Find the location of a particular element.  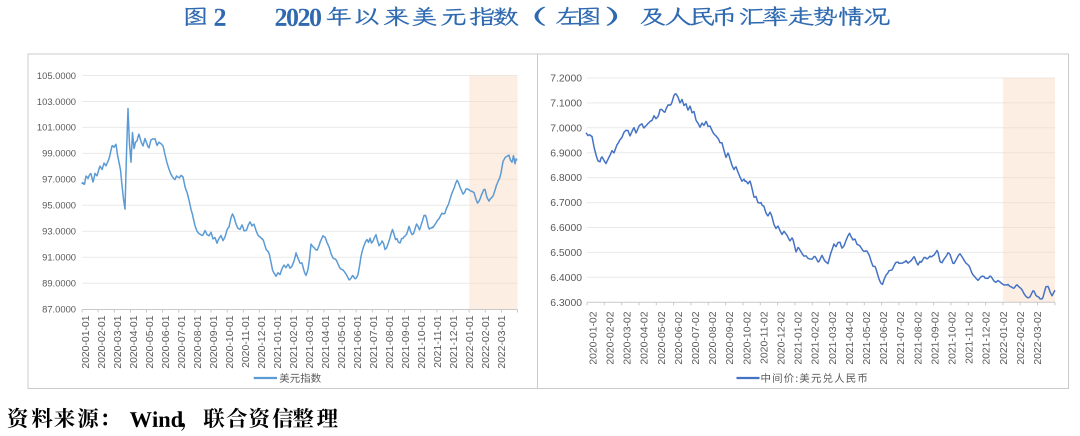

svg-text: 2021-08-01 is located at coordinates (390, 341).